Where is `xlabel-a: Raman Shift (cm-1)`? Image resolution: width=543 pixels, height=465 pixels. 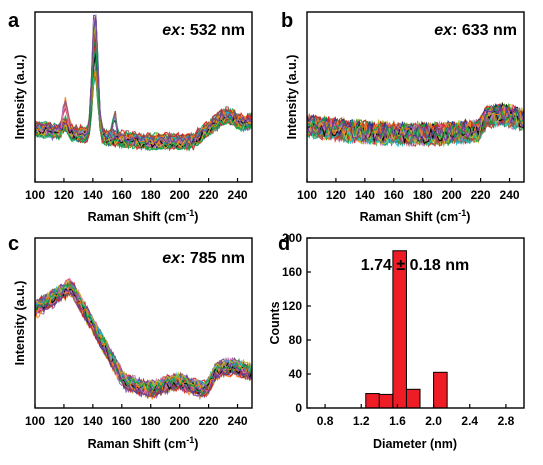 xlabel-a: Raman Shift (cm-1) is located at coordinates (143, 216).